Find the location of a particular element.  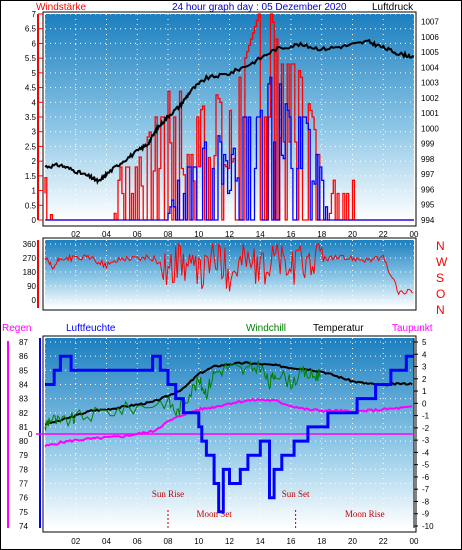

p1-yright-label: 1006 is located at coordinates (430, 37).